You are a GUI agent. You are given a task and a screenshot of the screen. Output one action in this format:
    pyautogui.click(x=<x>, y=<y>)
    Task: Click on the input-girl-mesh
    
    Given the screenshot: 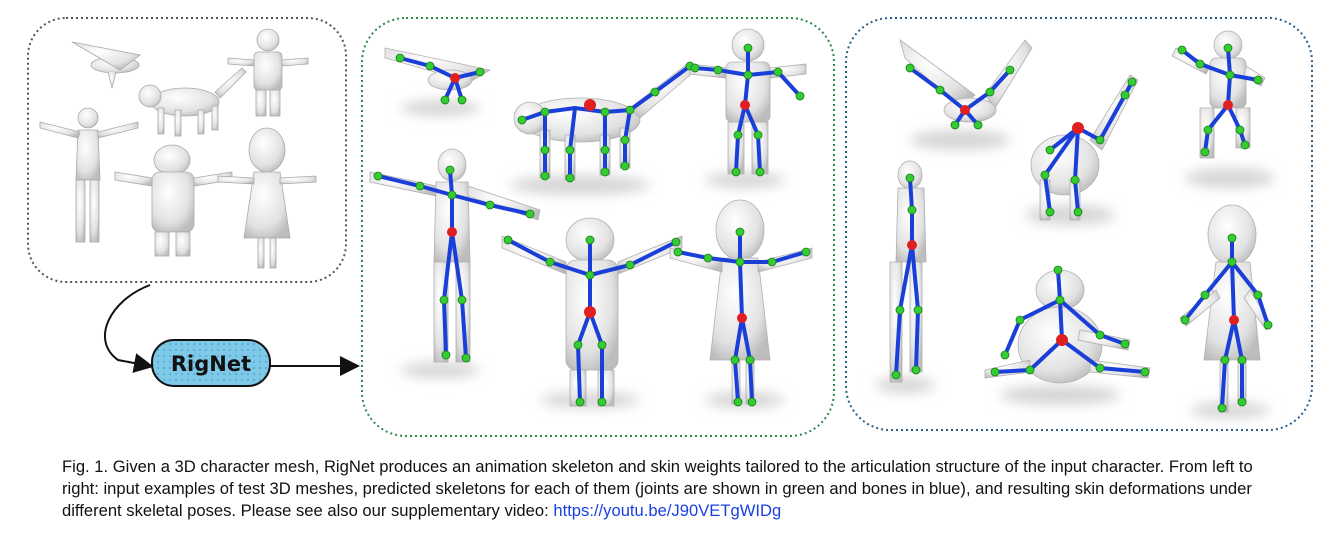 What is the action you would take?
    pyautogui.click(x=267, y=198)
    